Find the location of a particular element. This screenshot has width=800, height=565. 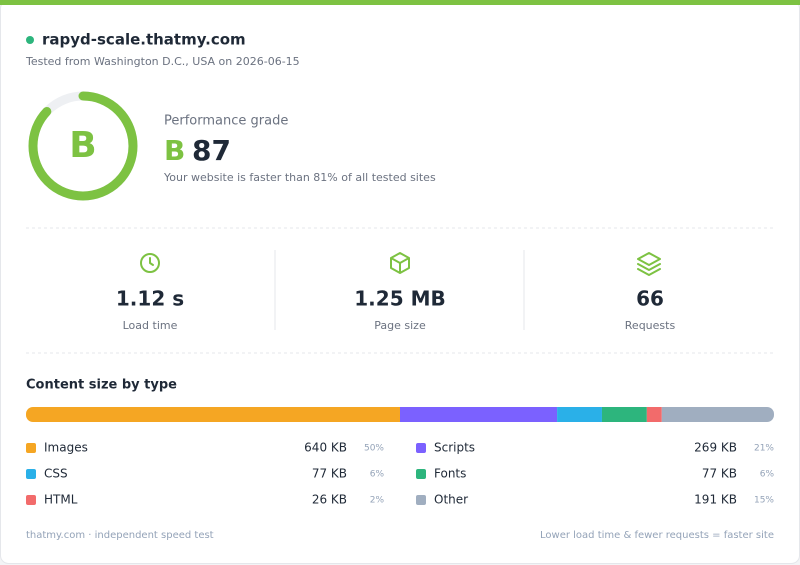

legend-name: Images is located at coordinates (66, 448).